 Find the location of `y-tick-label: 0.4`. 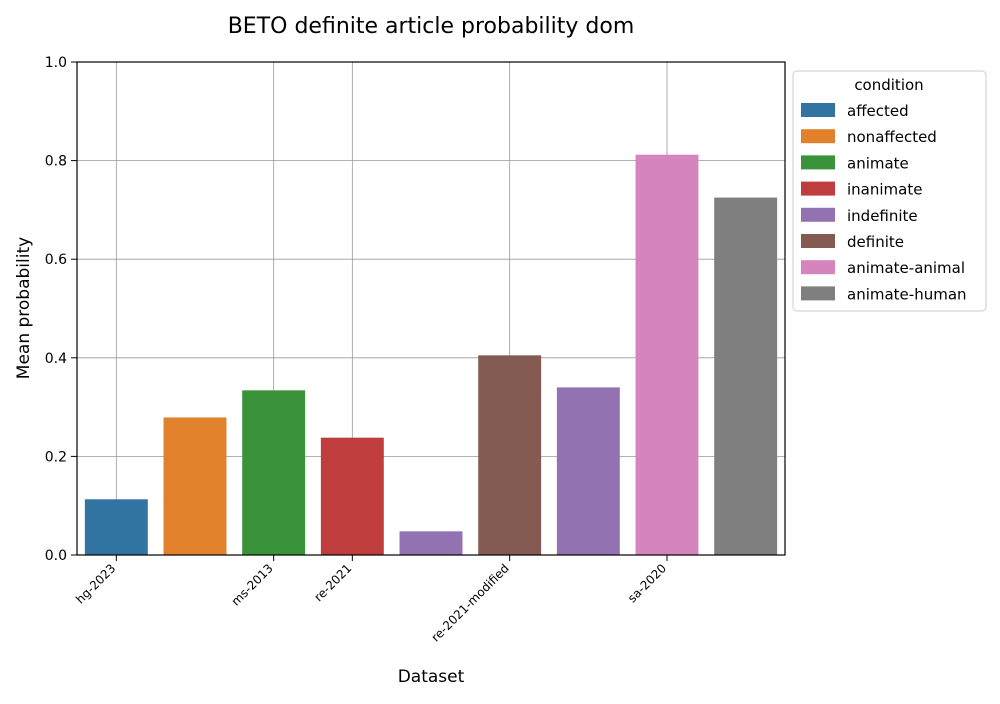

y-tick-label: 0.4 is located at coordinates (56, 359).